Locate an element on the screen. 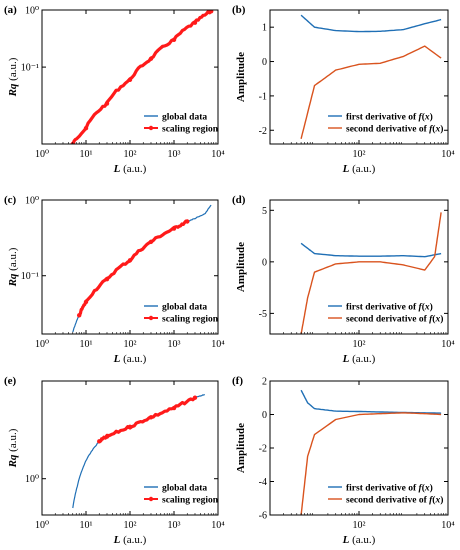  y-tick-label: 5 is located at coordinates (264, 211).